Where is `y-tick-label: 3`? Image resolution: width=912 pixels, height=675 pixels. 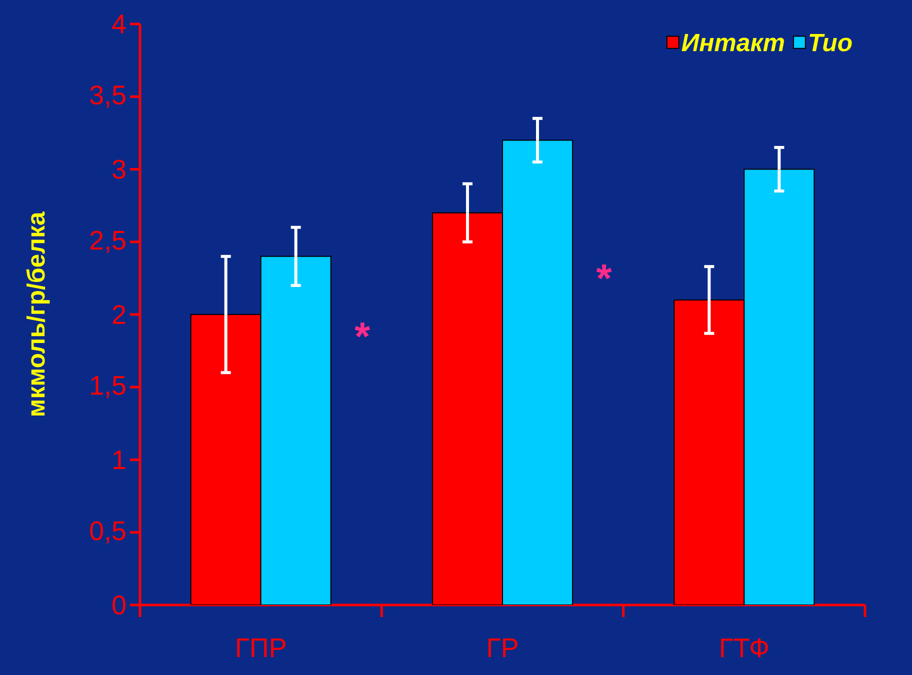
y-tick-label: 3 is located at coordinates (119, 169).